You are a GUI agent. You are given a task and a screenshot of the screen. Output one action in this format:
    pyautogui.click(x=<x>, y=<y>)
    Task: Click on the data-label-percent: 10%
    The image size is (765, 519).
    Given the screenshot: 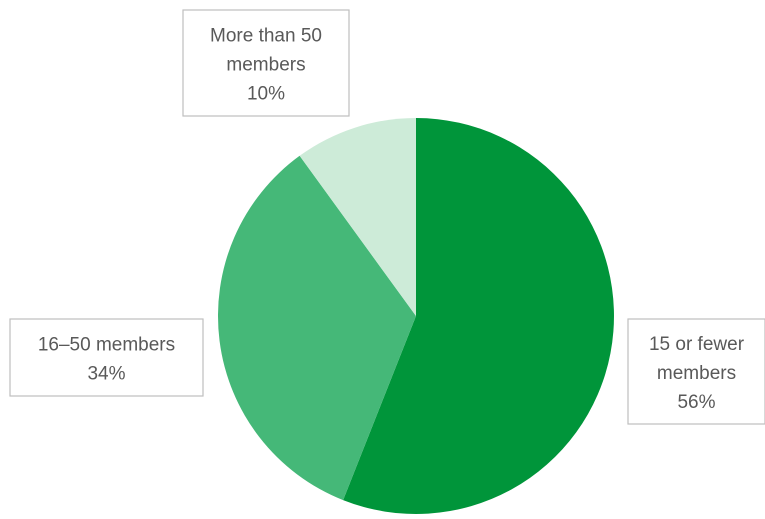 What is the action you would take?
    pyautogui.click(x=266, y=93)
    